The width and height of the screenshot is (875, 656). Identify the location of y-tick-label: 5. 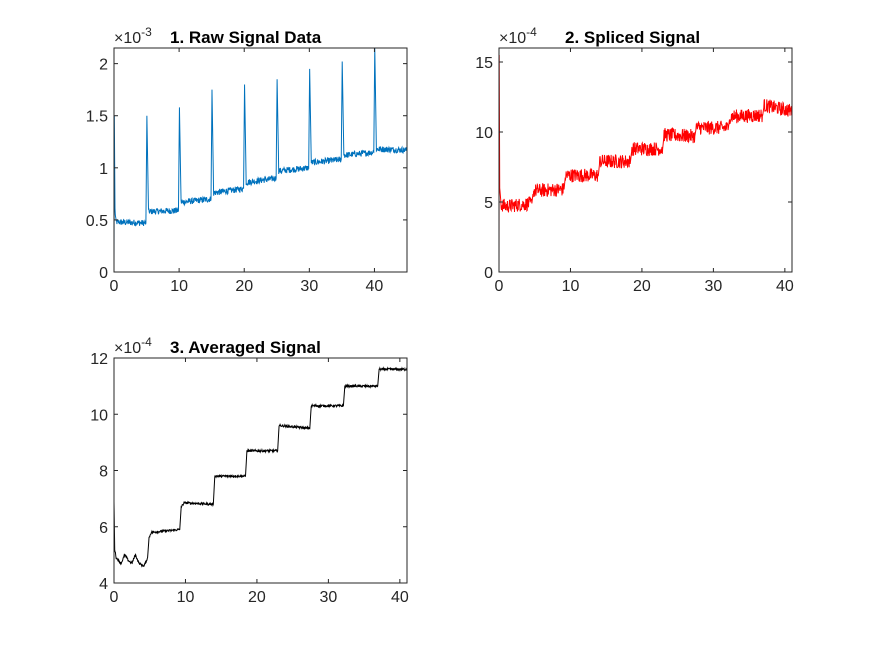
(488, 203).